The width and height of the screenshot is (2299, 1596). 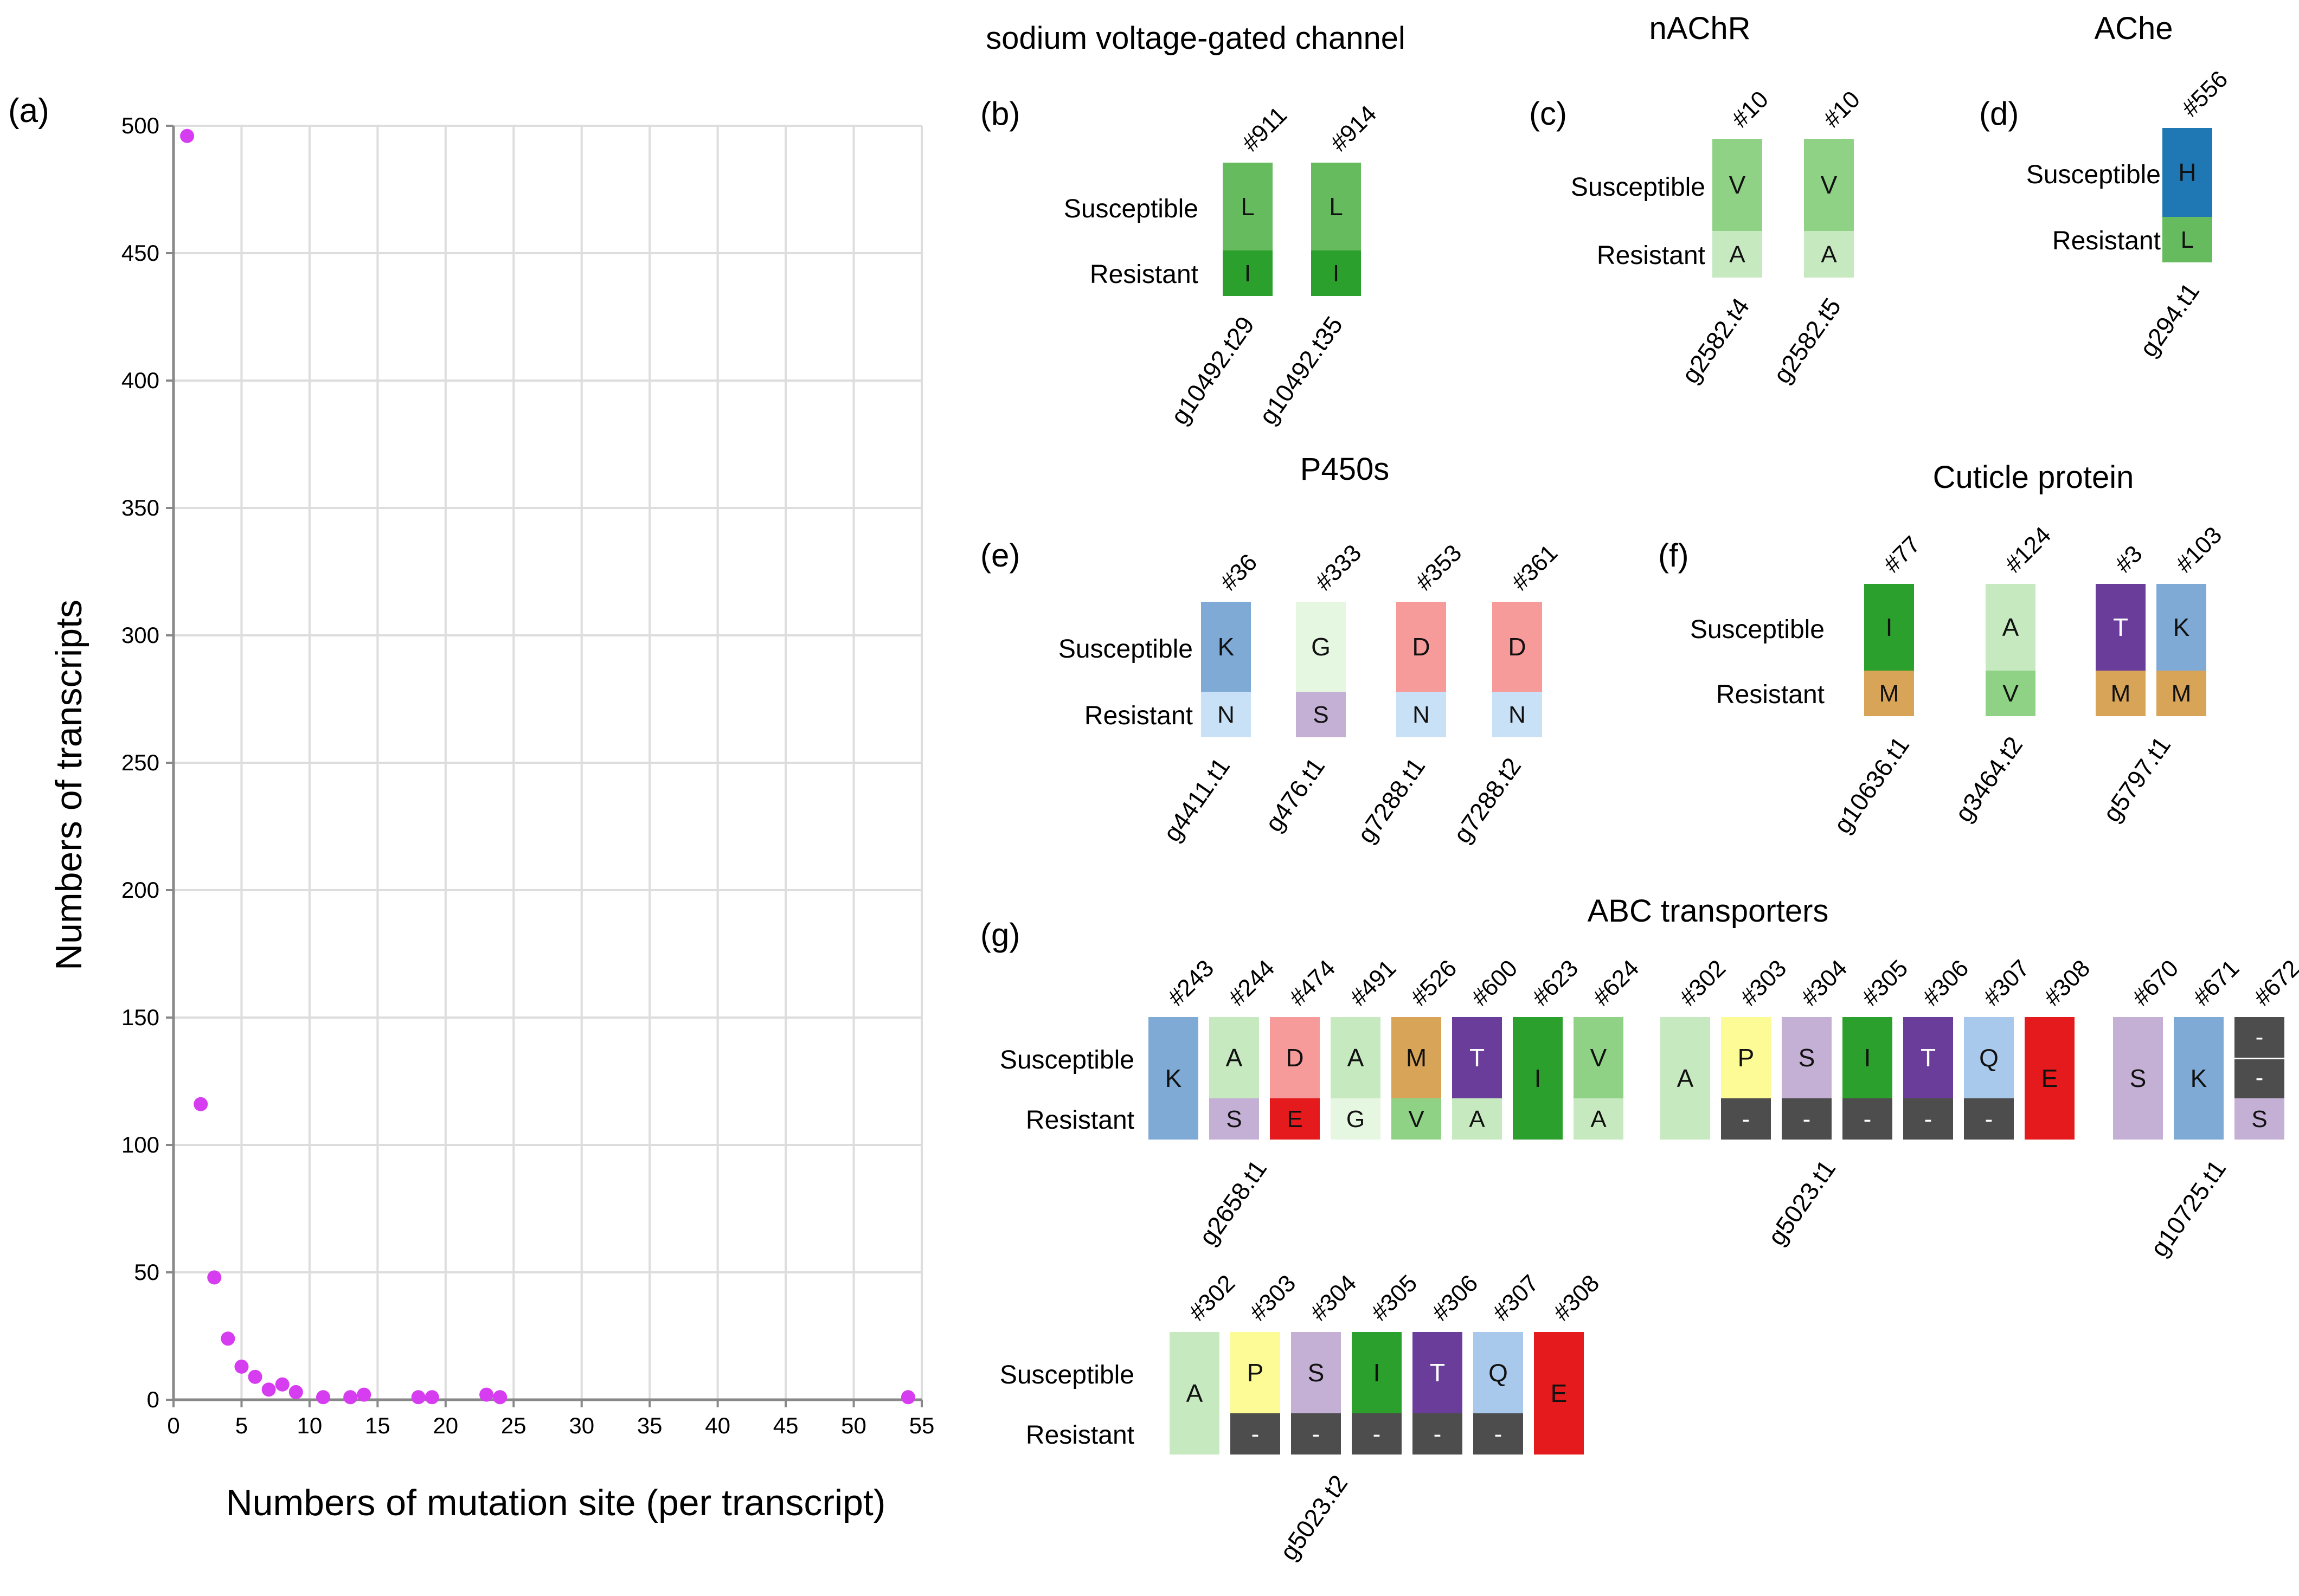 What do you see at coordinates (2067, 983) in the screenshot?
I see `position-label: #308` at bounding box center [2067, 983].